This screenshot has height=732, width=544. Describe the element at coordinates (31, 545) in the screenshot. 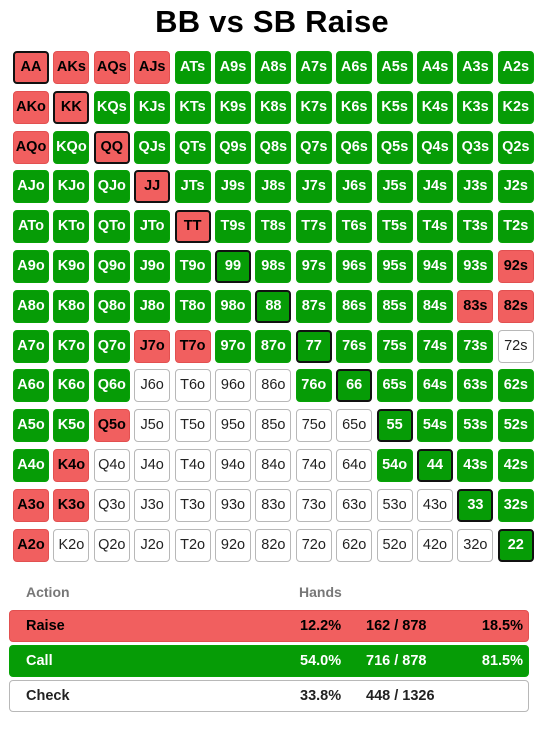

I see `hand-cell: A2o` at that location.